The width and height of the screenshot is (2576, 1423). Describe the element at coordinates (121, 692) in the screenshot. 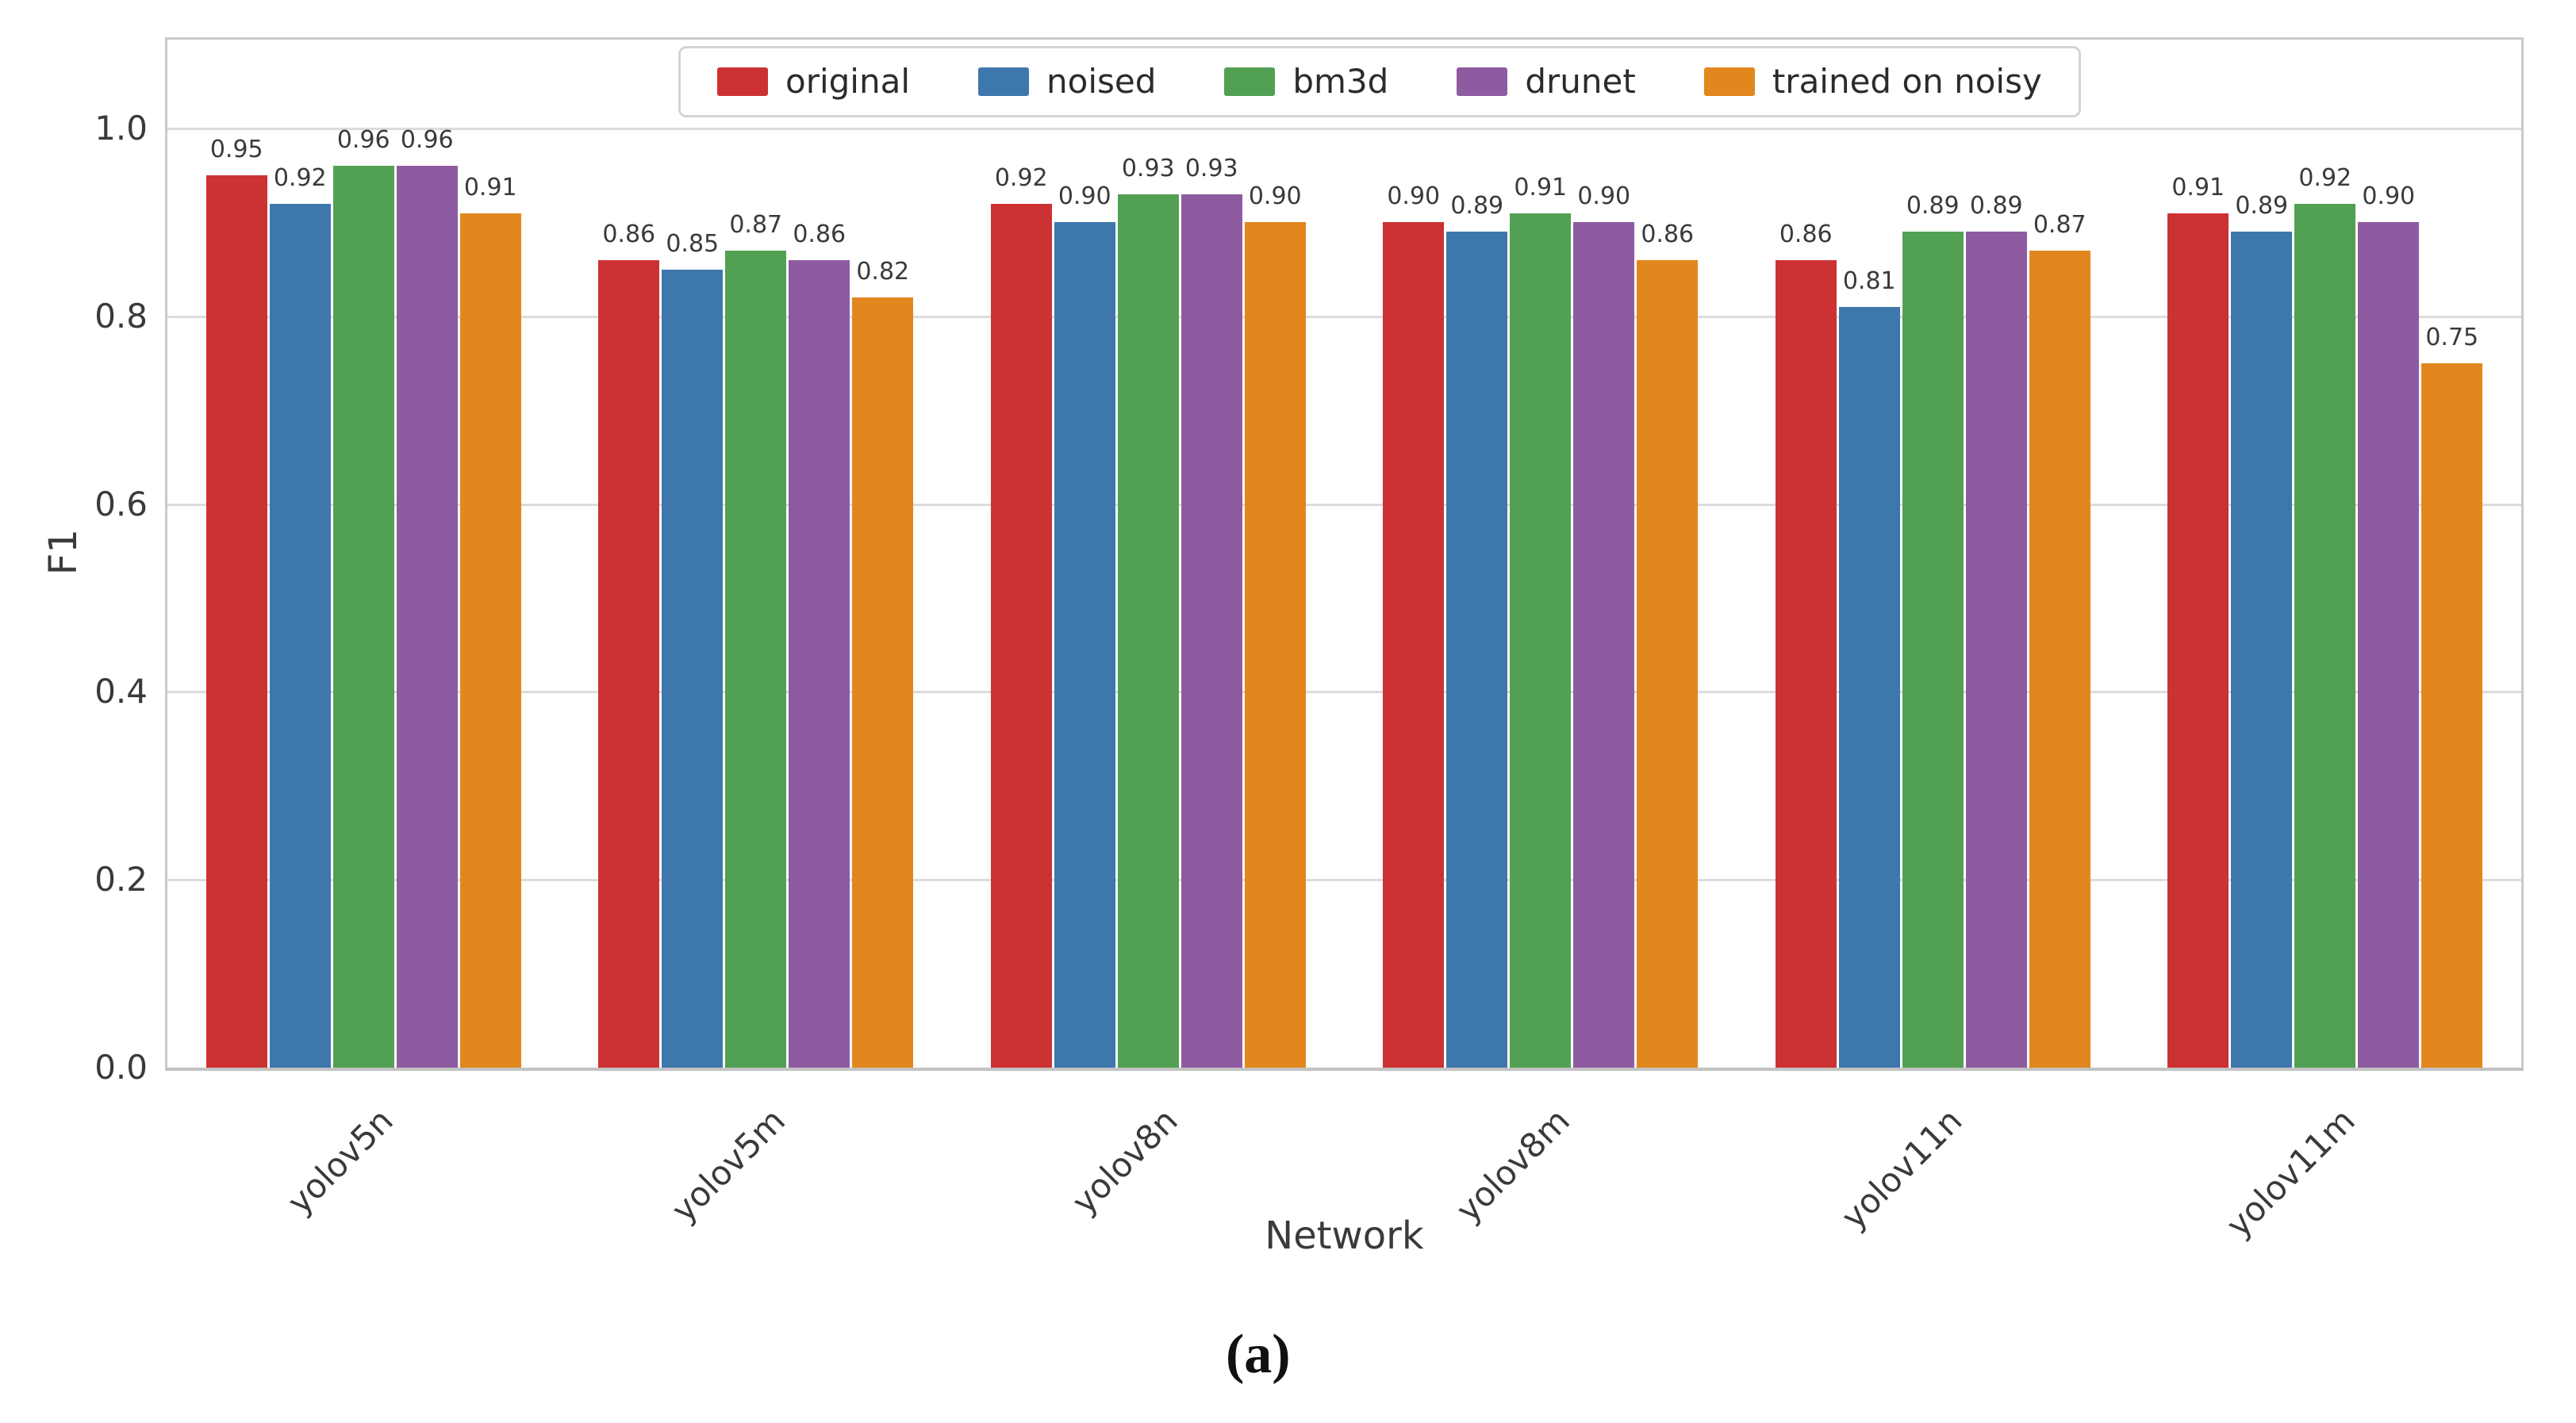

I see `y-tick-label: 0.4` at that location.